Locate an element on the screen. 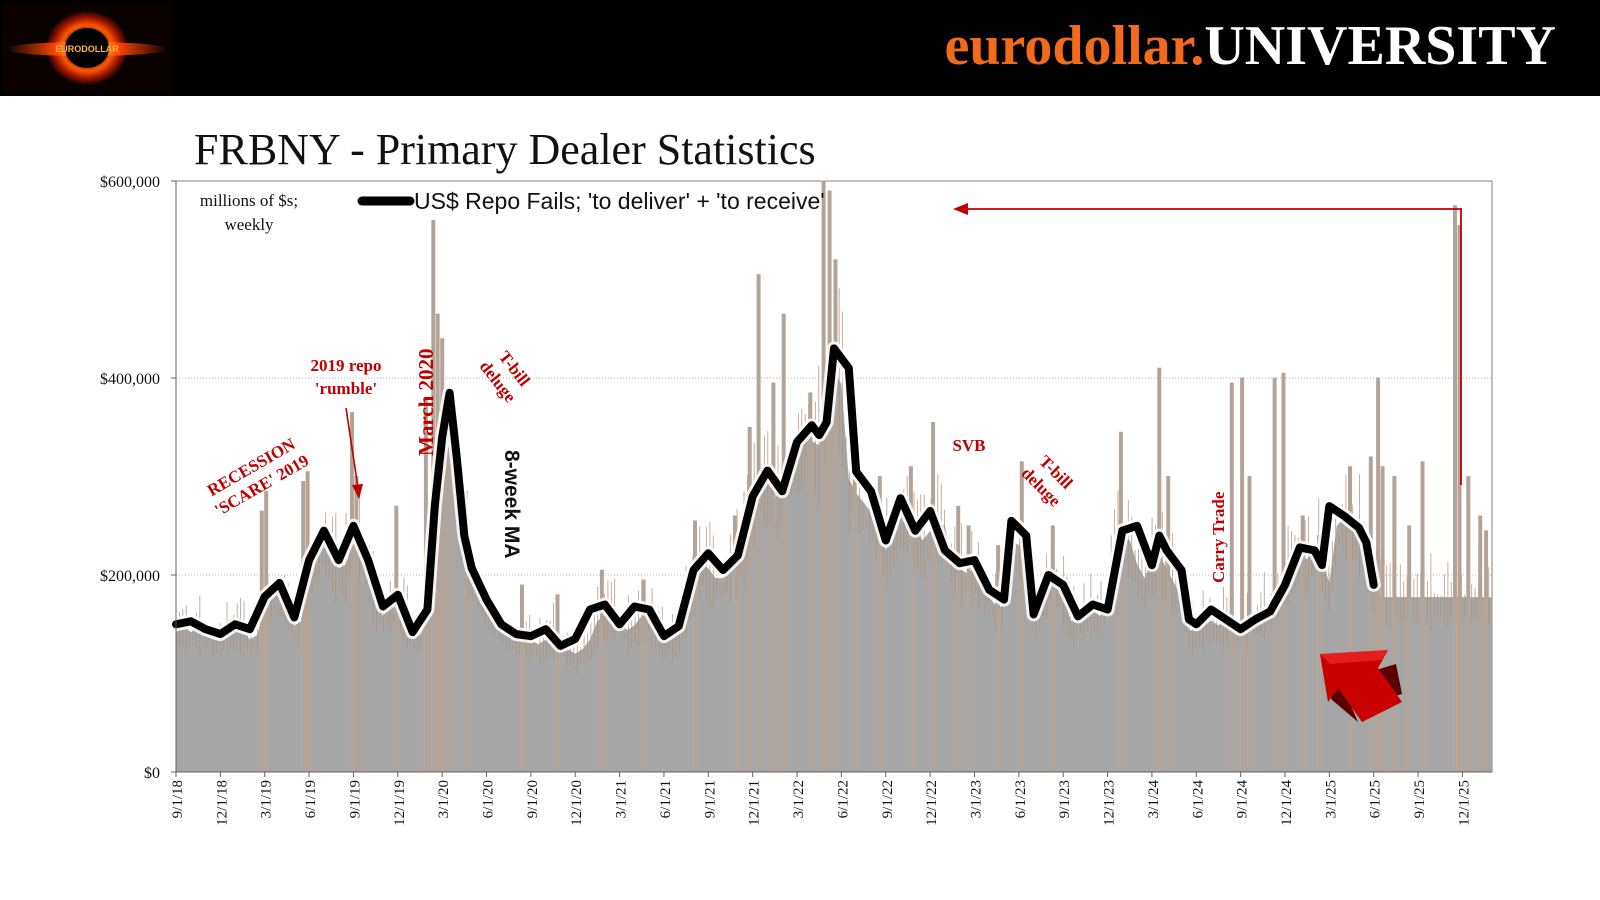 The width and height of the screenshot is (1600, 900). x-tick-label: 12/1/20 is located at coordinates (577, 803).